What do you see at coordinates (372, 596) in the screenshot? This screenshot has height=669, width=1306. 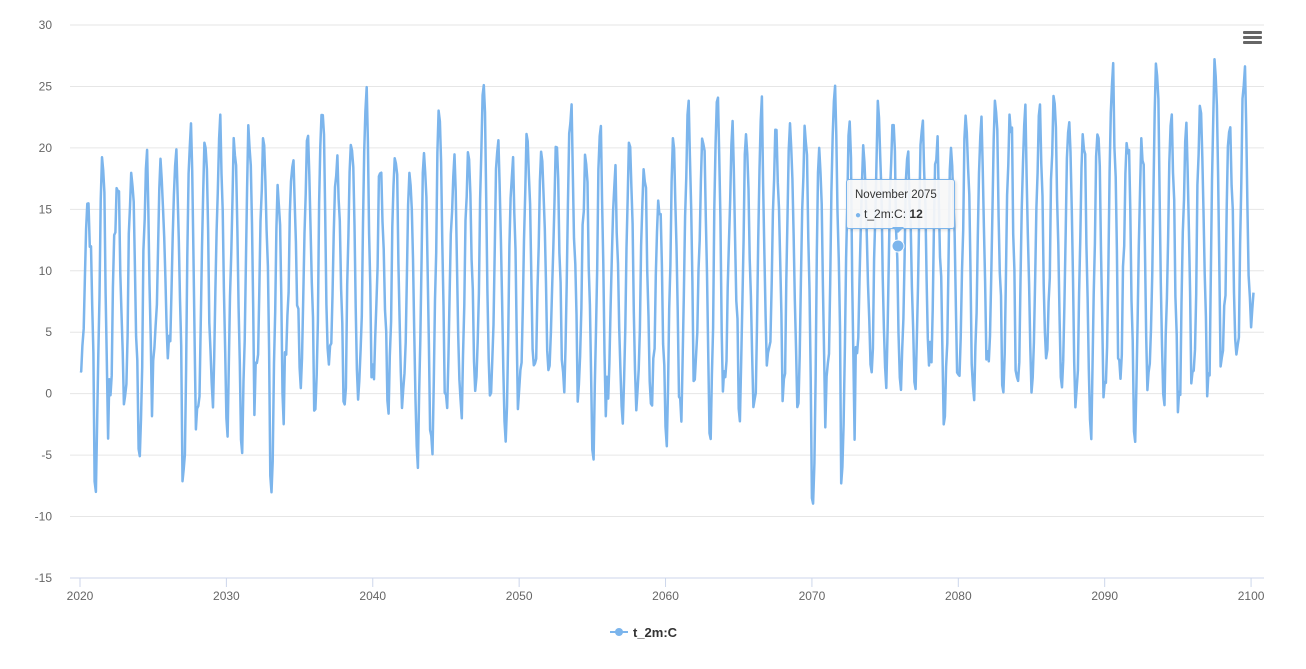 I see `svg-text: 2040` at bounding box center [372, 596].